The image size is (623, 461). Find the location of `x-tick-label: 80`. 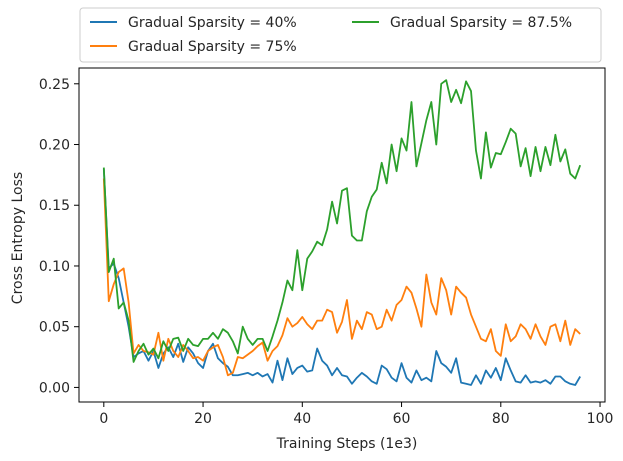

x-tick-label: 80 is located at coordinates (501, 419).